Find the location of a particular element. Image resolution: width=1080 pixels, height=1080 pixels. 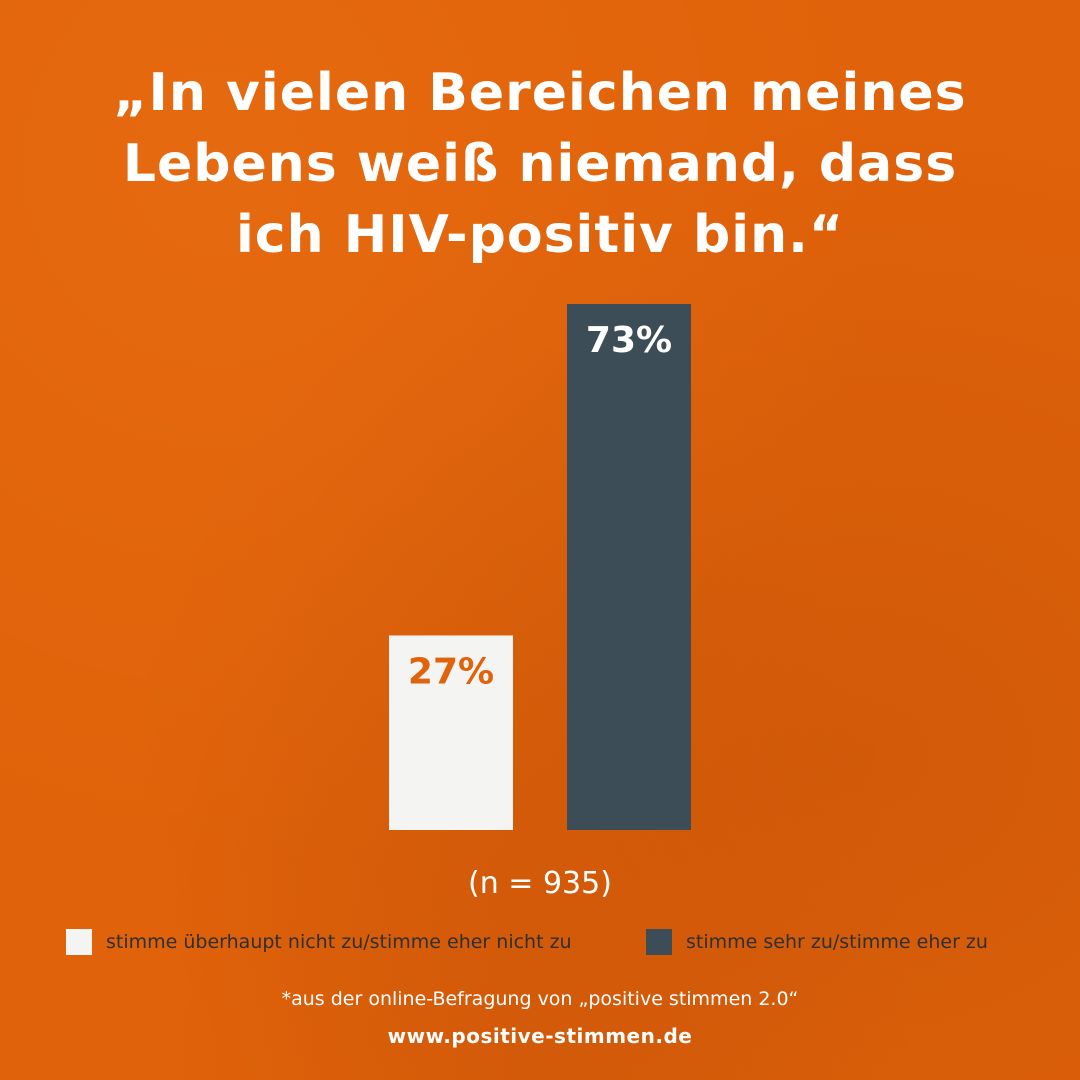

legend-item-agree: stimme sehr zu/stimme eher zu is located at coordinates (817, 942).